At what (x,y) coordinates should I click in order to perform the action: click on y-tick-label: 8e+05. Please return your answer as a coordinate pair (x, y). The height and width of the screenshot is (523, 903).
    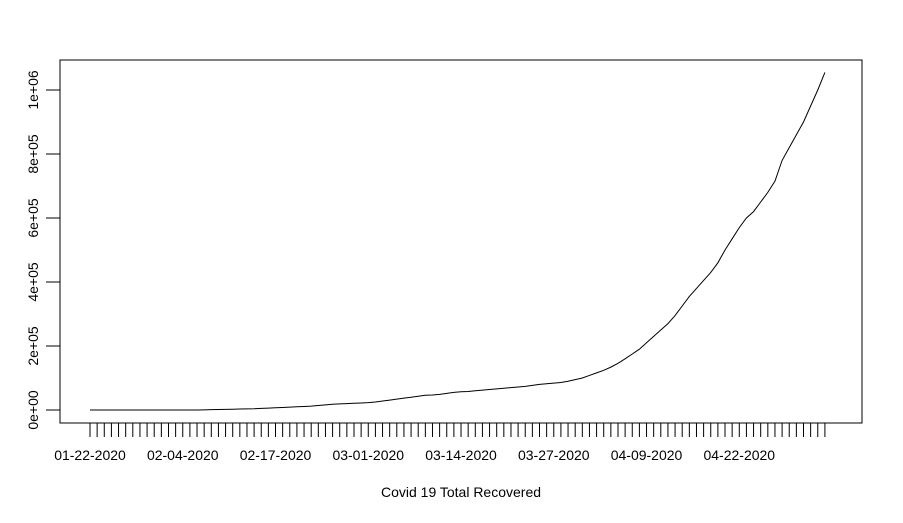
    Looking at the image, I should click on (33, 154).